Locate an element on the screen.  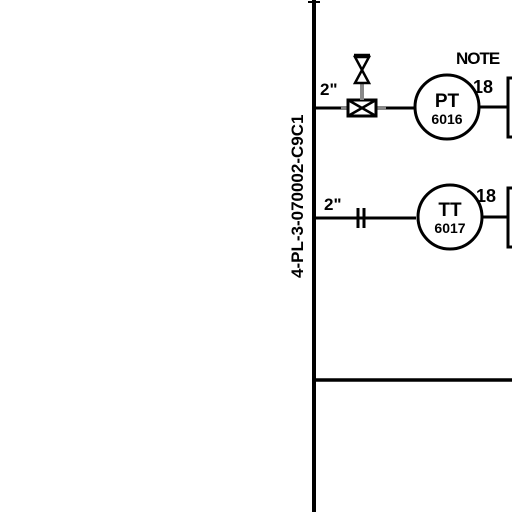
block-valve-cross-b is located at coordinates (362, 108).